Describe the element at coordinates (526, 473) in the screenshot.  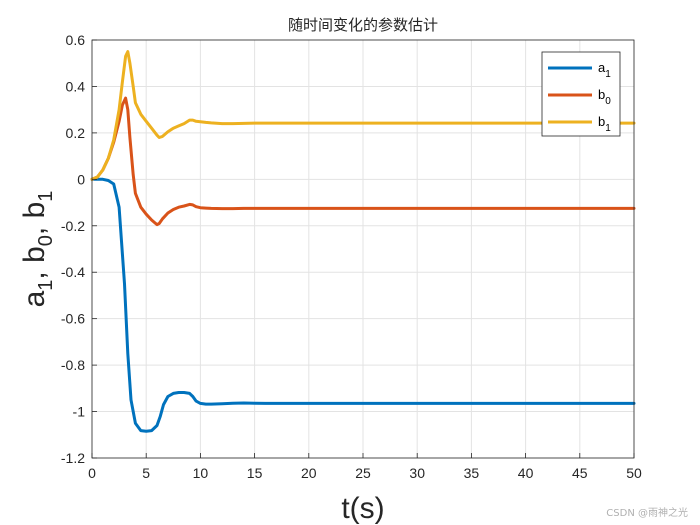
I see `x-tick-label: 40` at that location.